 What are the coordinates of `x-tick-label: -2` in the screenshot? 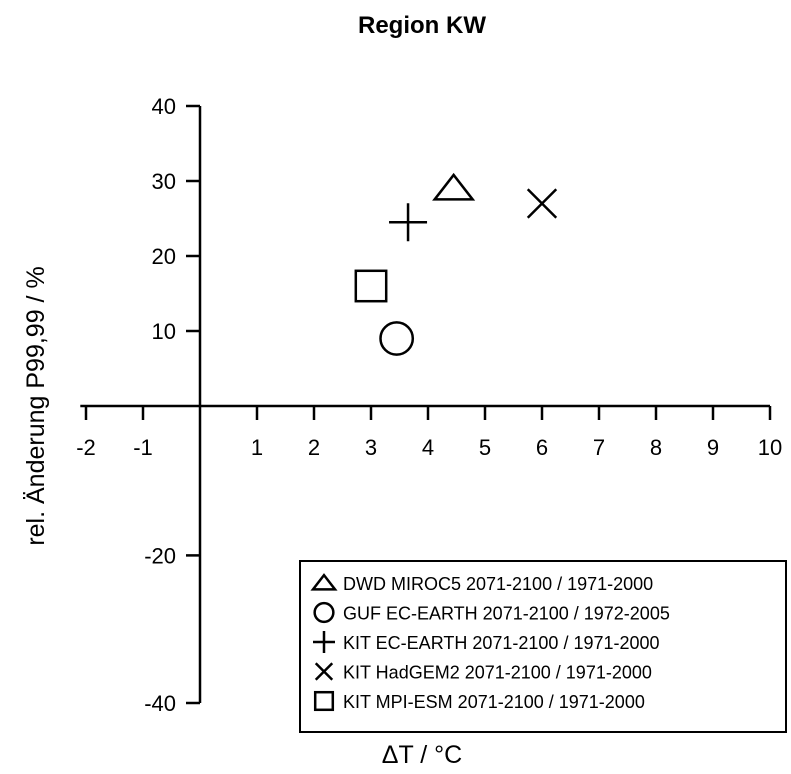 It's located at (86, 447).